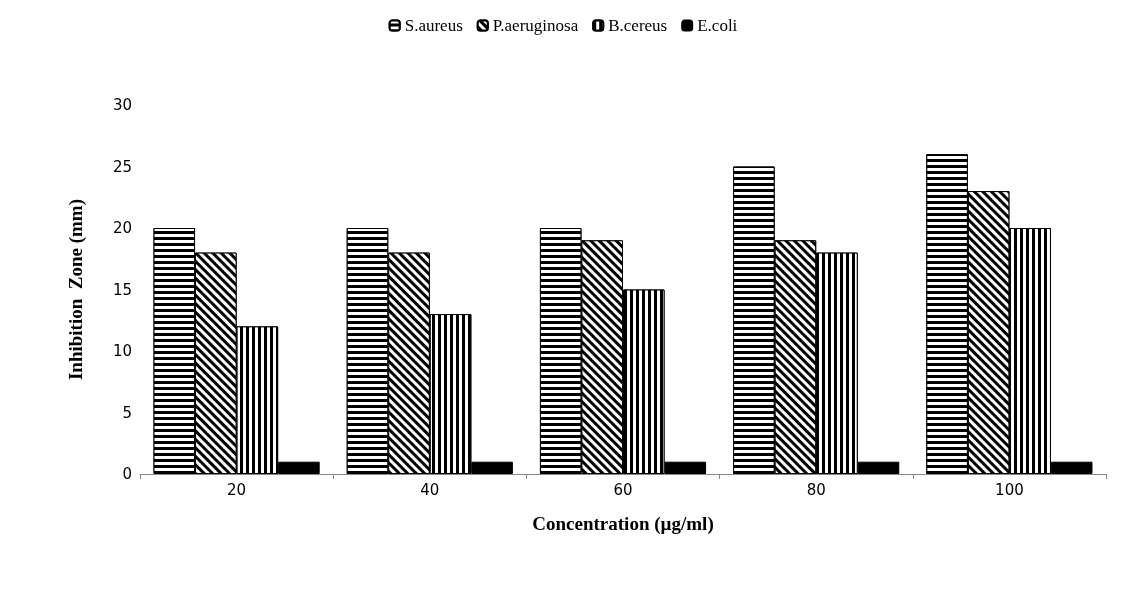 This screenshot has height=589, width=1126. I want to click on y-axis-title: Inhibition Zone (mm), so click(76, 289).